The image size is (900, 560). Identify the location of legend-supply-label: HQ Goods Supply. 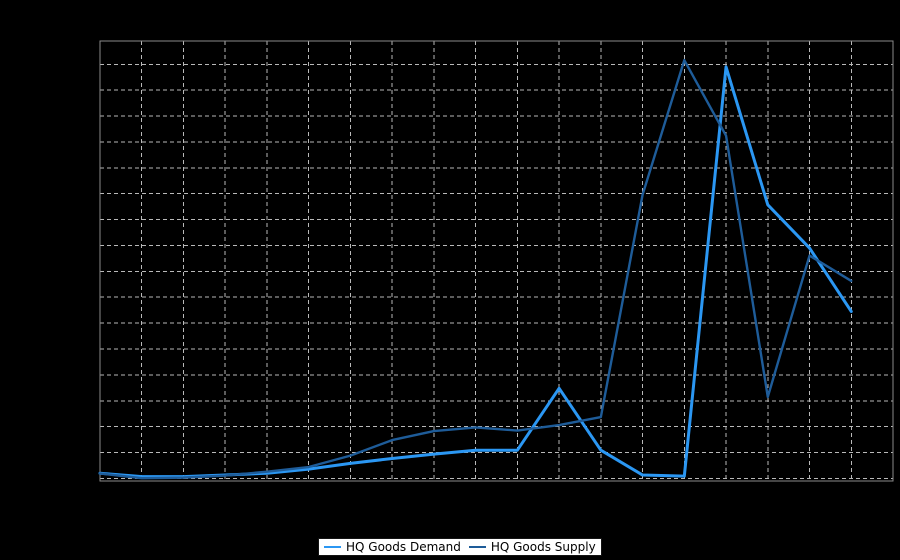
(543, 547).